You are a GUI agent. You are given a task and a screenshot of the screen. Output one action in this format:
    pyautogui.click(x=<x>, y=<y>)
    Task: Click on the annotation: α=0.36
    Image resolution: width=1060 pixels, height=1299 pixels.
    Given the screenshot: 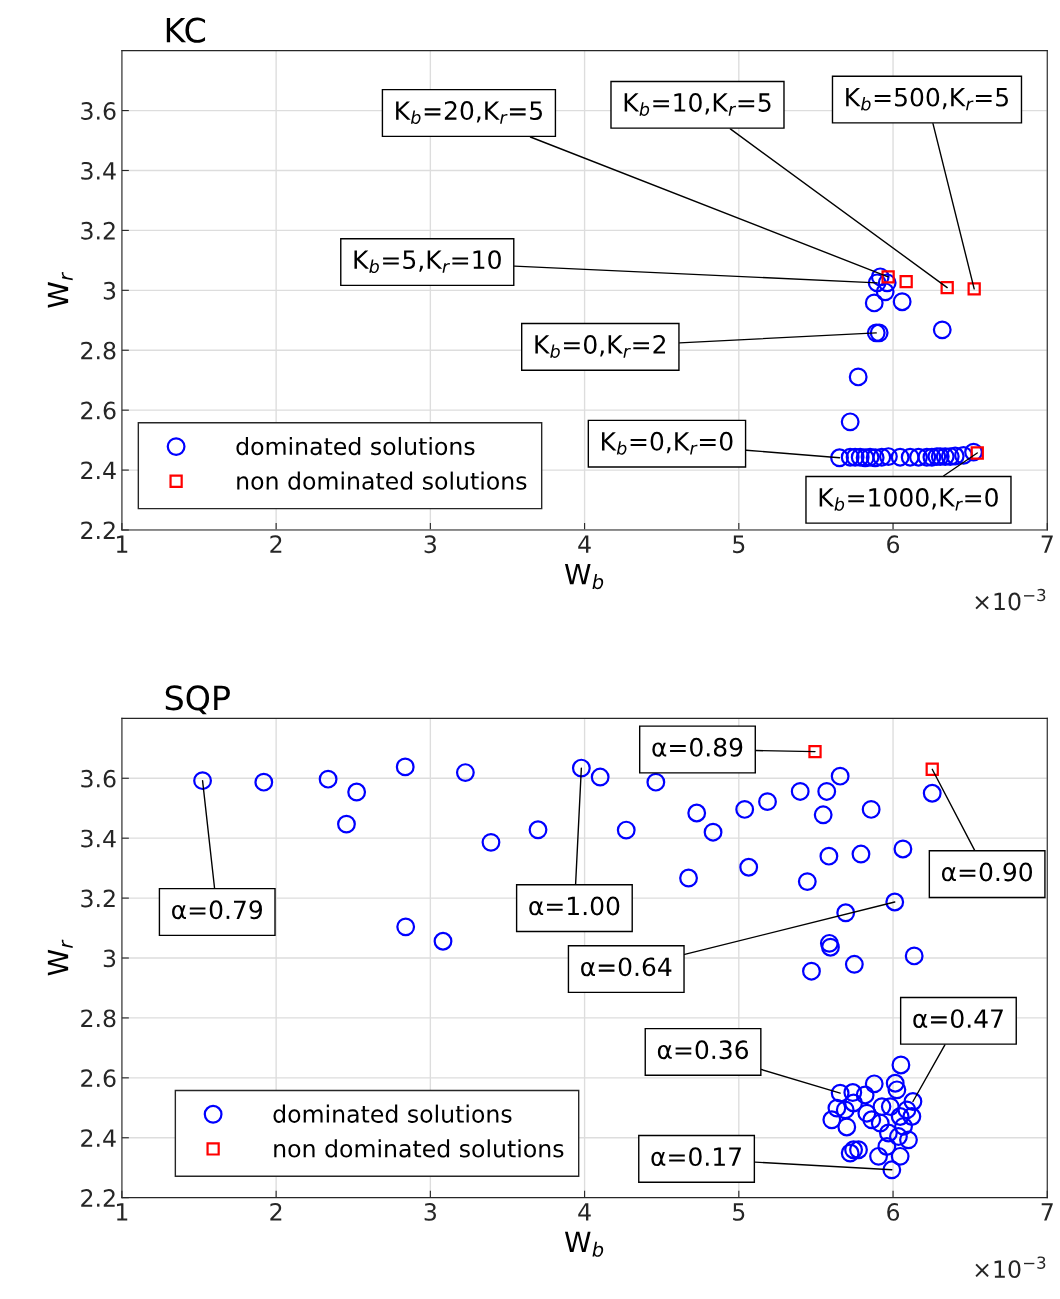 What is the action you would take?
    pyautogui.click(x=703, y=1050)
    